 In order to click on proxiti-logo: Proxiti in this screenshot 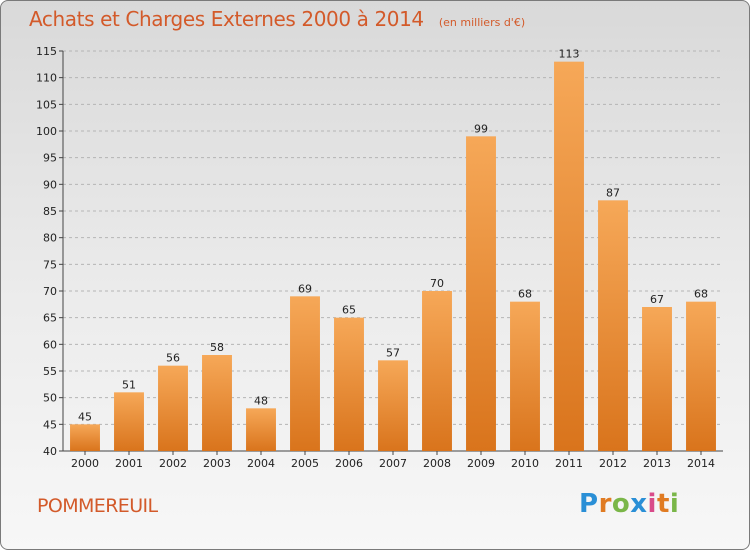, I will do `click(629, 504)`.